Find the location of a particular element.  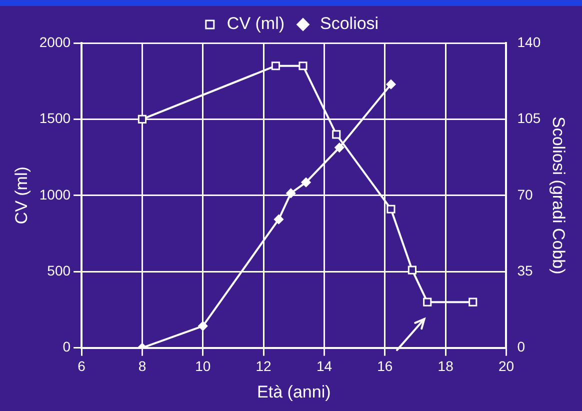

y2-tick-label: 0 is located at coordinates (521, 346).